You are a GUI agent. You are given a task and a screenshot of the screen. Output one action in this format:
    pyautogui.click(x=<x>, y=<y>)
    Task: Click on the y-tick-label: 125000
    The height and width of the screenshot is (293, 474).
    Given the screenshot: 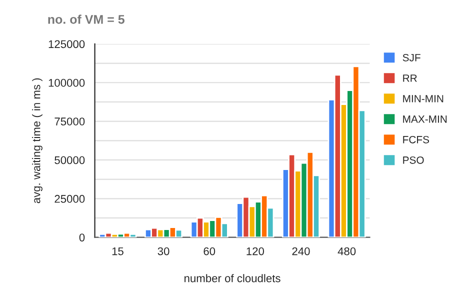 What is the action you would take?
    pyautogui.click(x=66, y=44)
    